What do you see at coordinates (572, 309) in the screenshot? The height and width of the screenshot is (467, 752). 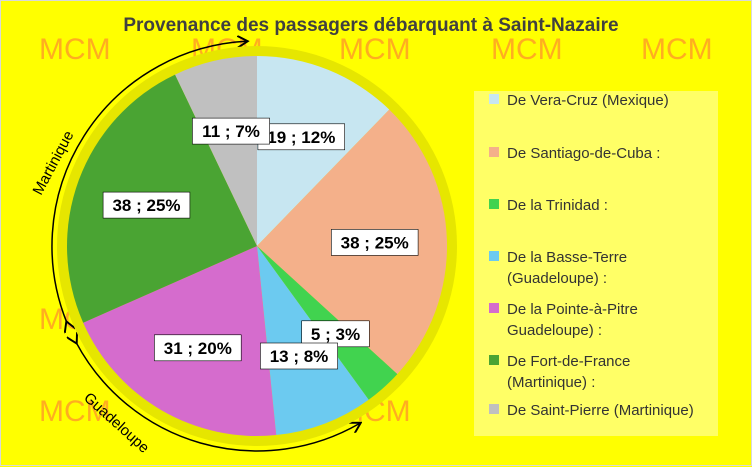 I see `legend-label: De la Pointe-à-Pitre` at bounding box center [572, 309].